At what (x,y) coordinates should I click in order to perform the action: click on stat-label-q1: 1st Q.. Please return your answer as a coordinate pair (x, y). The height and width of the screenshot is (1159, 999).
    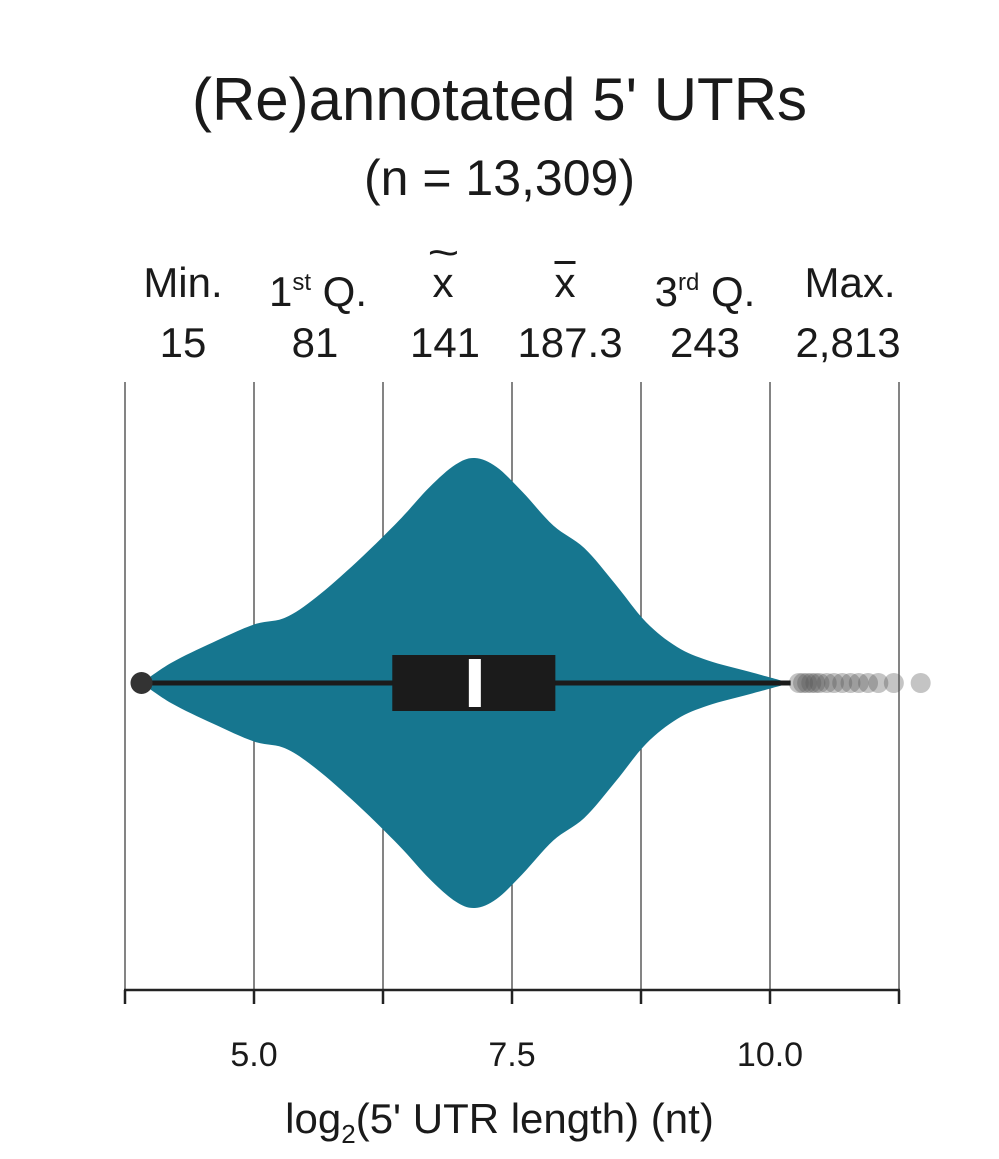
    Looking at the image, I should click on (318, 291).